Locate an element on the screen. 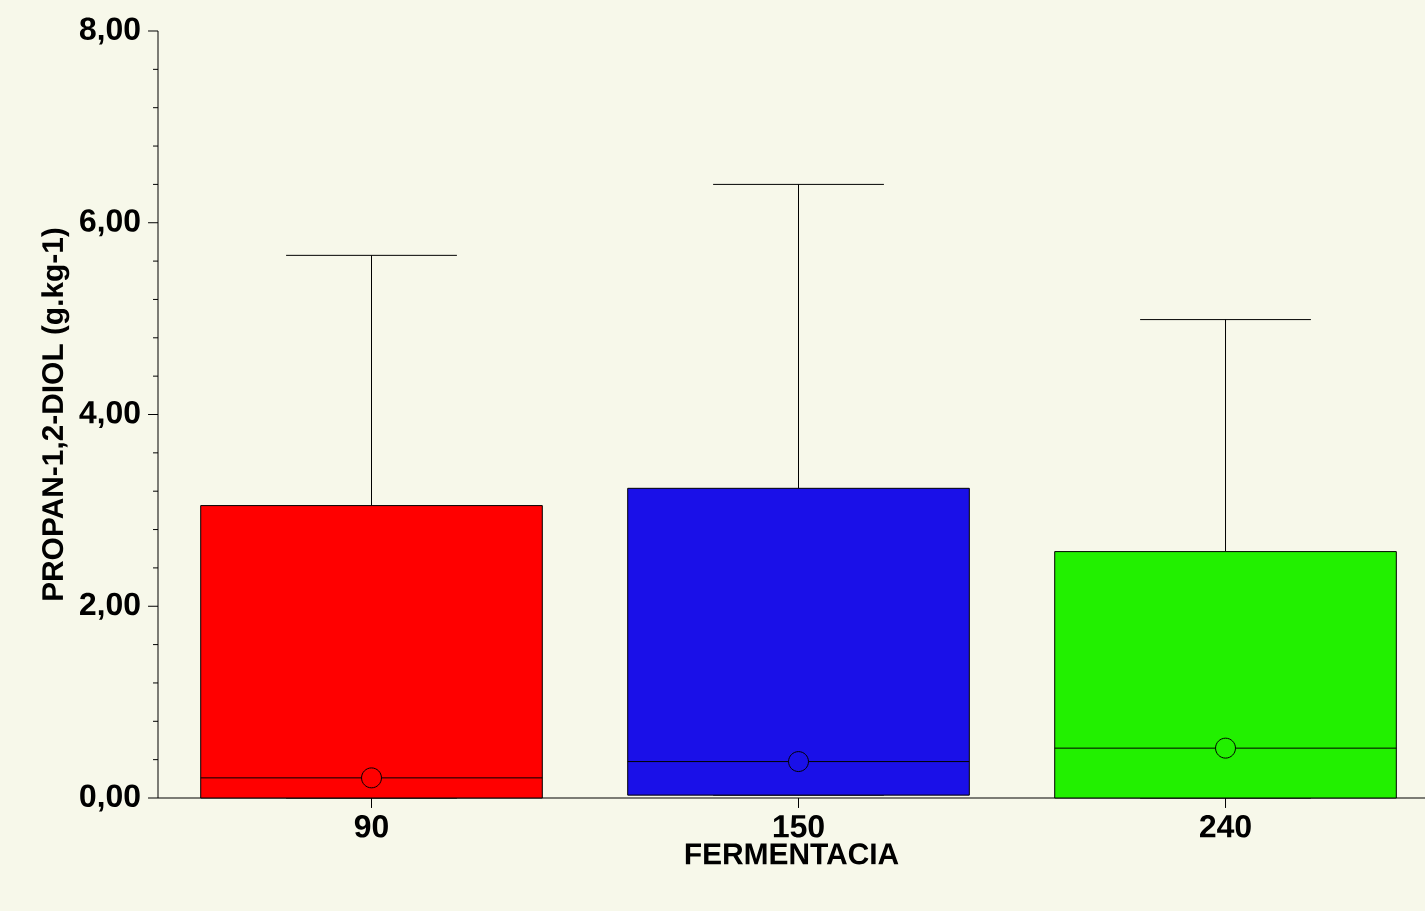  x-tick-label: 150 is located at coordinates (798, 826).